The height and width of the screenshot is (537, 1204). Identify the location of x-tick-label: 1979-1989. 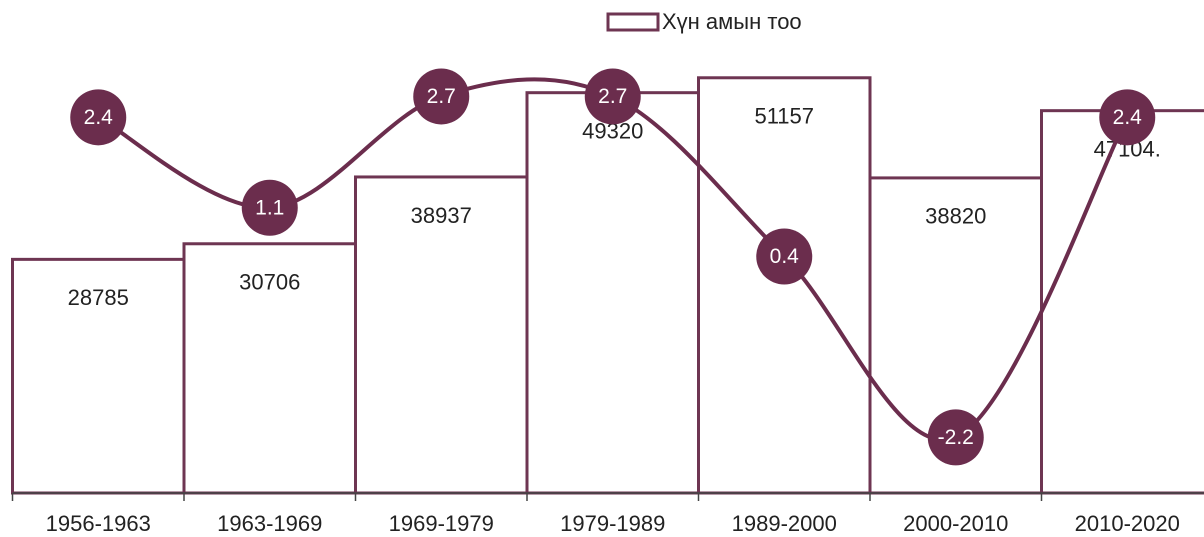
(612, 523).